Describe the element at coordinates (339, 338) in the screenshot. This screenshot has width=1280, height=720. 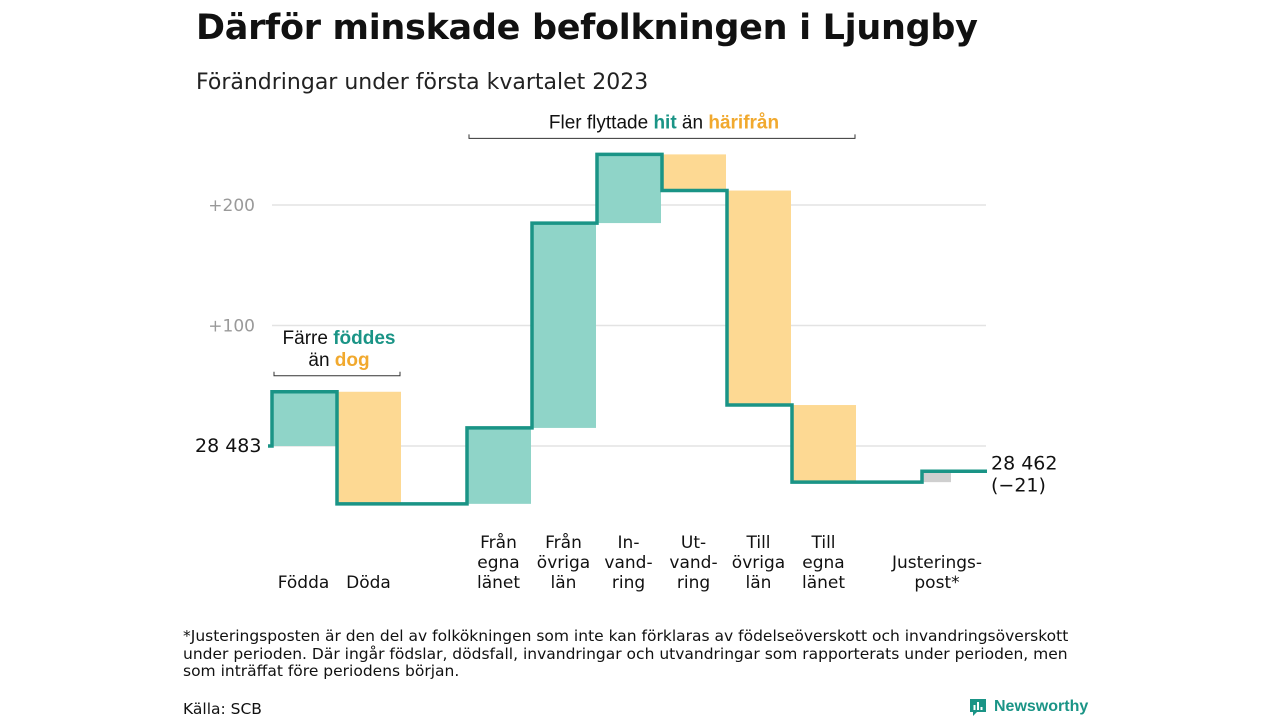
I see `annotation-text-0-0: Färre föddes` at that location.